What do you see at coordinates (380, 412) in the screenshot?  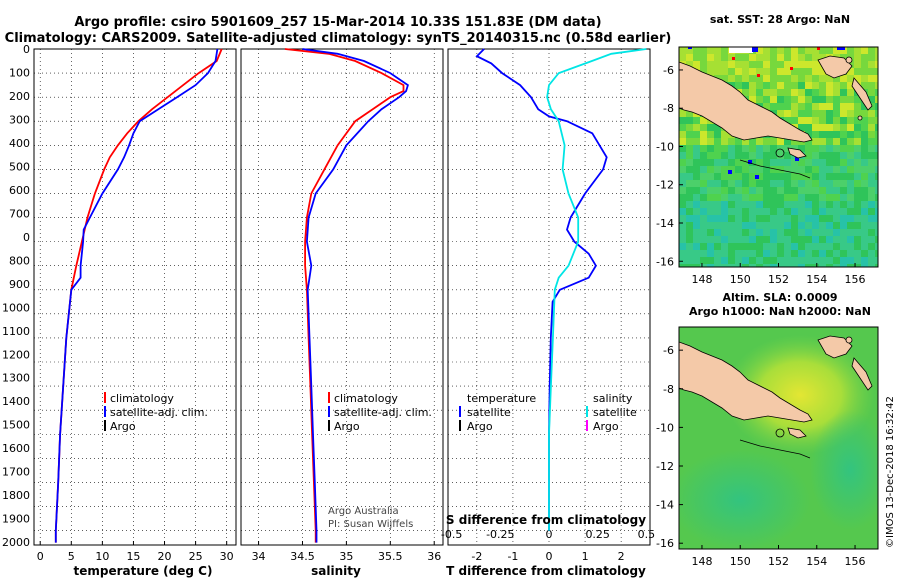 I see `salinity-legend: climatology satellite-adj. clim. Argo` at bounding box center [380, 412].